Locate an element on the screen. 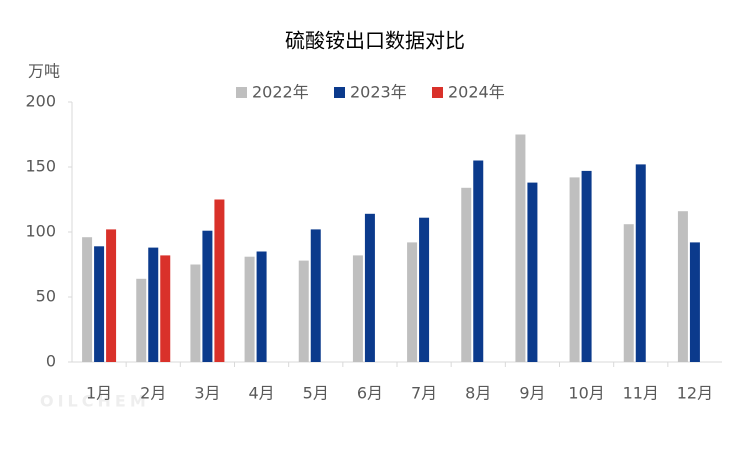  y-tick-label: 0 is located at coordinates (51, 361).